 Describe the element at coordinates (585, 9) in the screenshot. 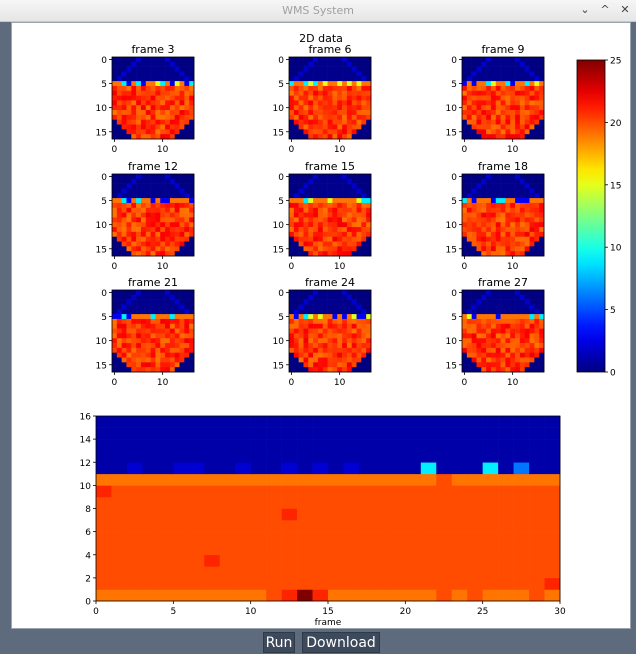

I see `minimize-icon: ⌄` at that location.